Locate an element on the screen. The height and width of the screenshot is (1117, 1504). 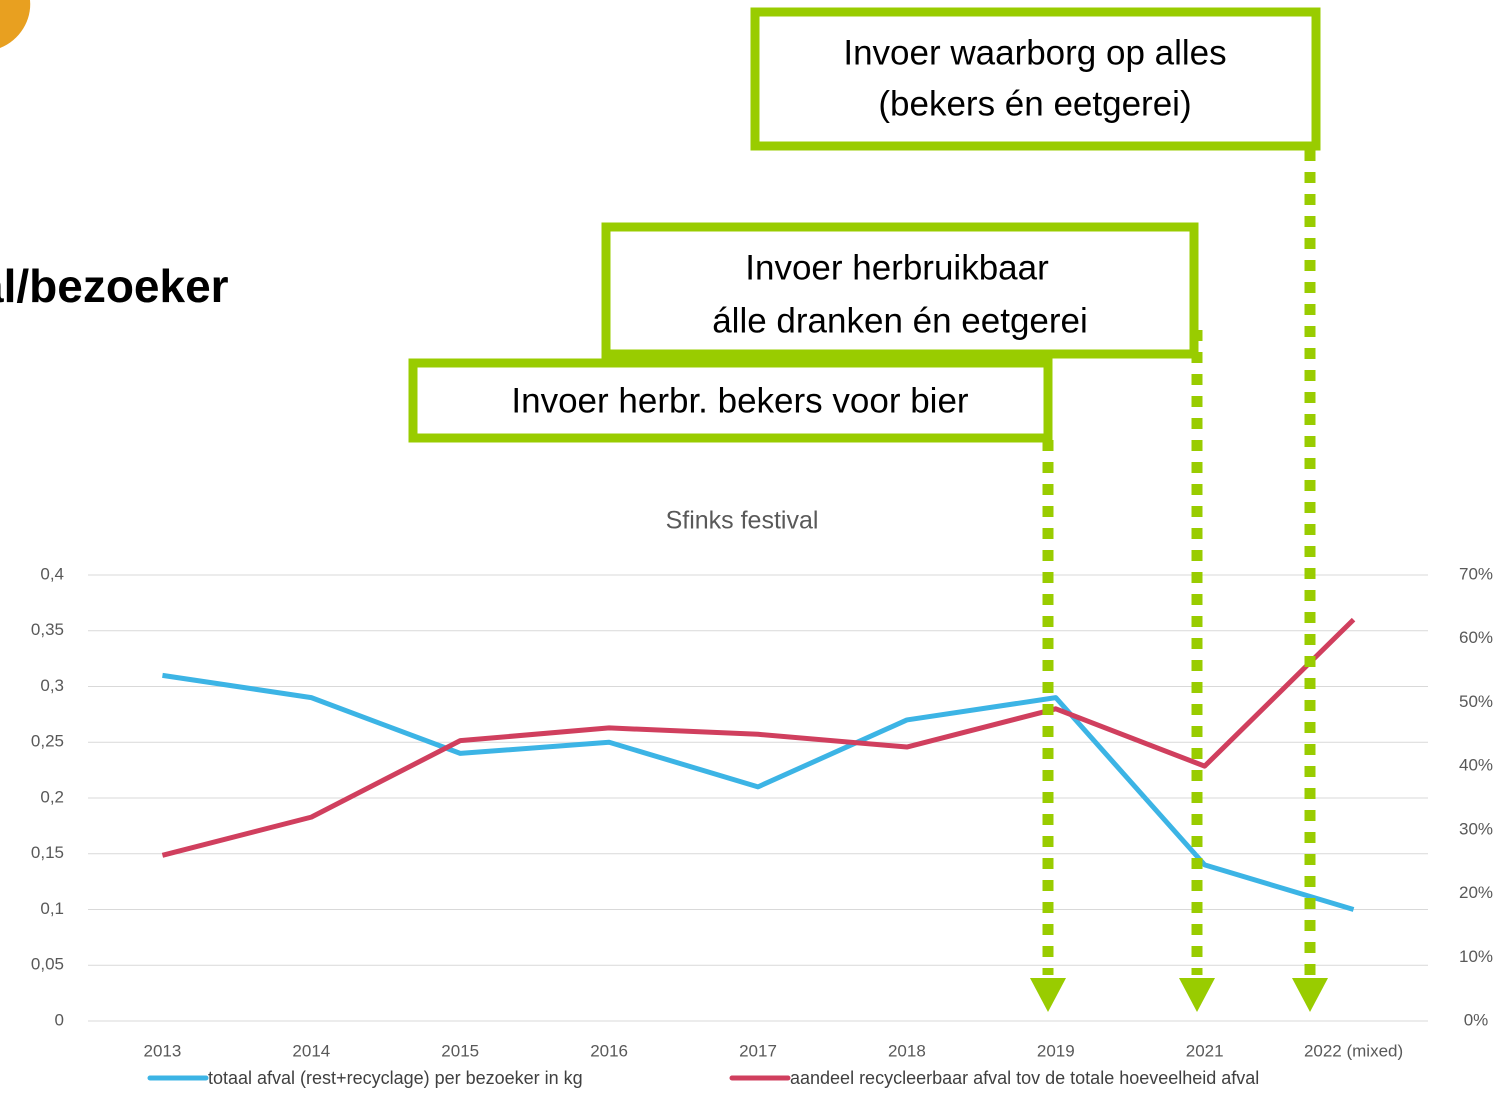
x-tick-label: 2015 is located at coordinates (460, 1050).